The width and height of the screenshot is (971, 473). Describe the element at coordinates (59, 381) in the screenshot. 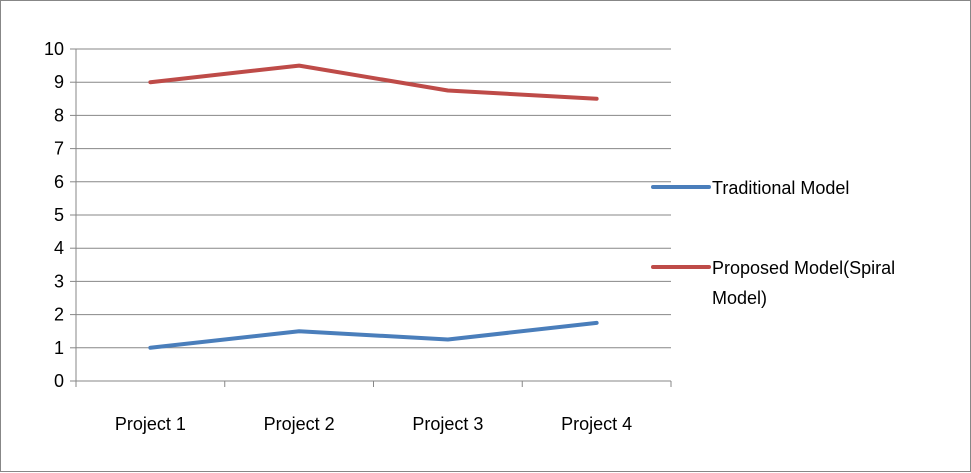

I see `y-tick-label: 0` at that location.